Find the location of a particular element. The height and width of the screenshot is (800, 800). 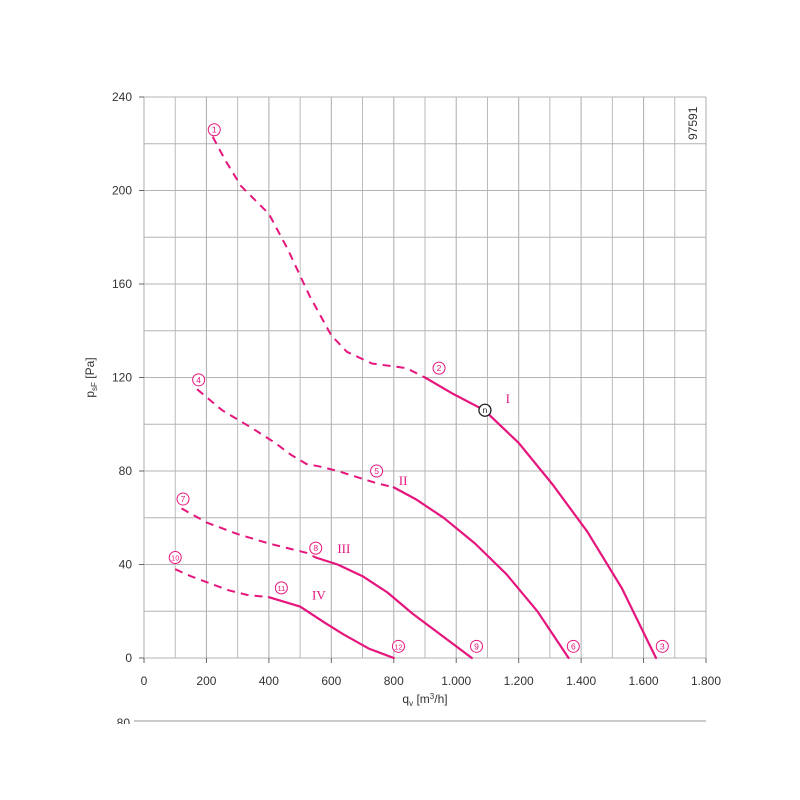

x-tick-label: 600 is located at coordinates (331, 681).